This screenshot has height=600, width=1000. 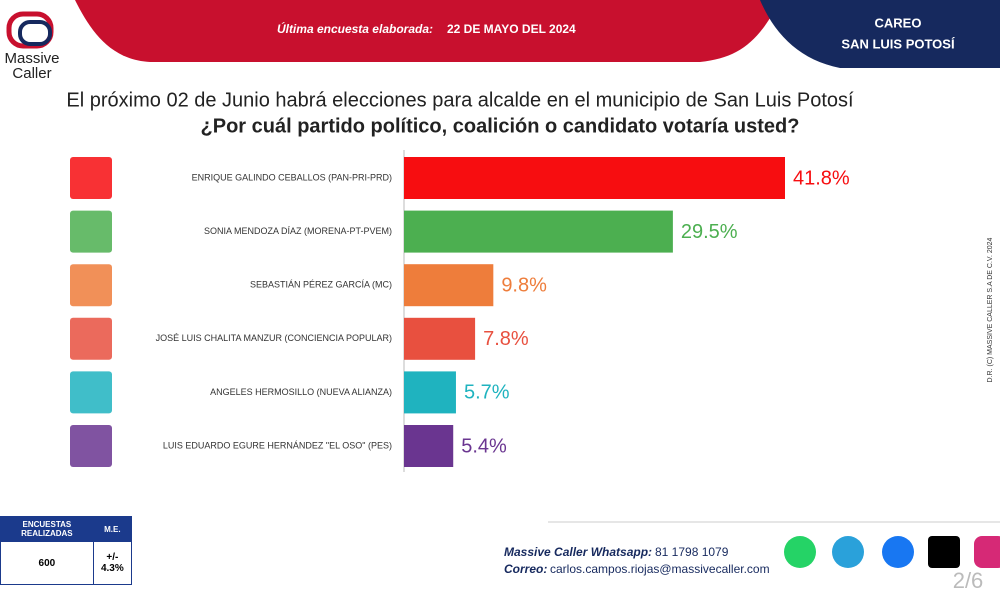 I want to click on survey-table: ENCUESTAS REALIZADAS M.E. 600 +/- 4.3%, so click(x=66, y=550).